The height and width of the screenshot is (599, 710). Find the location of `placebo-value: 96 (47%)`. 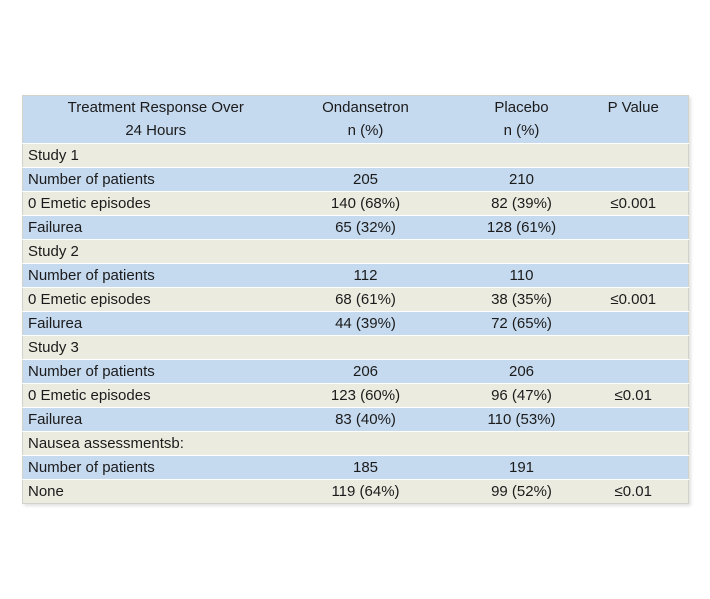

placebo-value: 96 (47%) is located at coordinates (521, 395).